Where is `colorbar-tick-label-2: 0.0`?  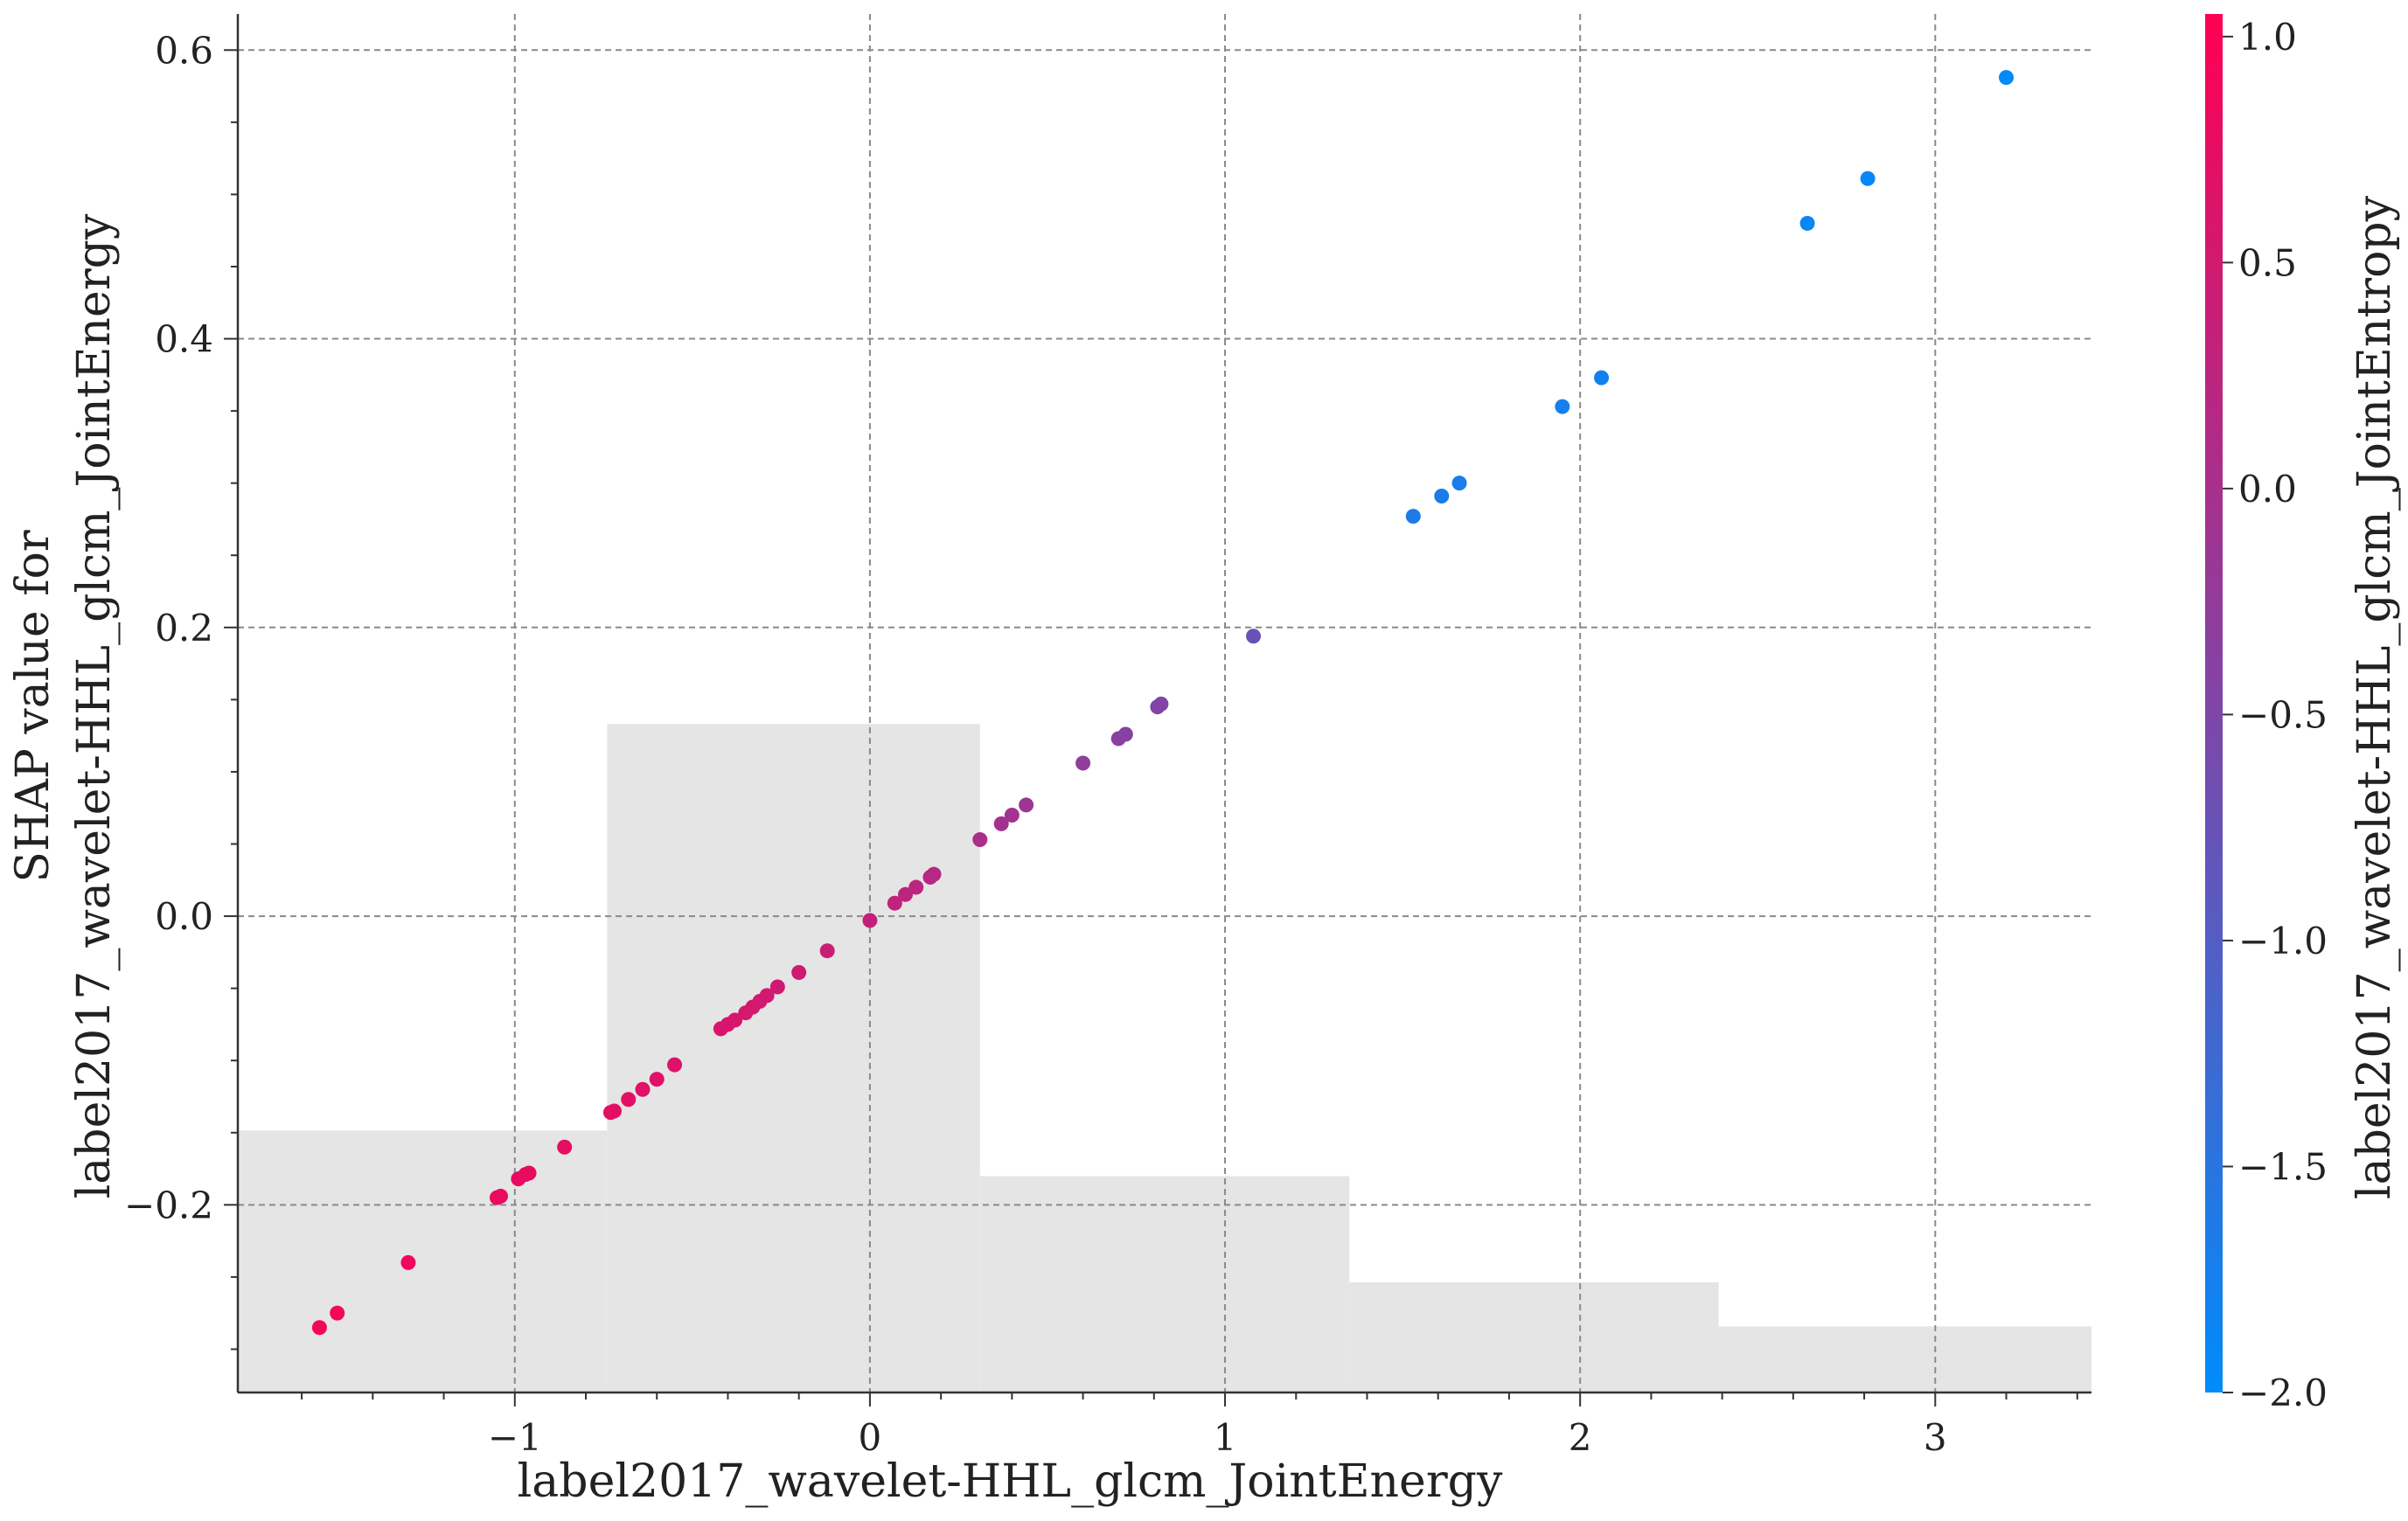 colorbar-tick-label-2: 0.0 is located at coordinates (2267, 489).